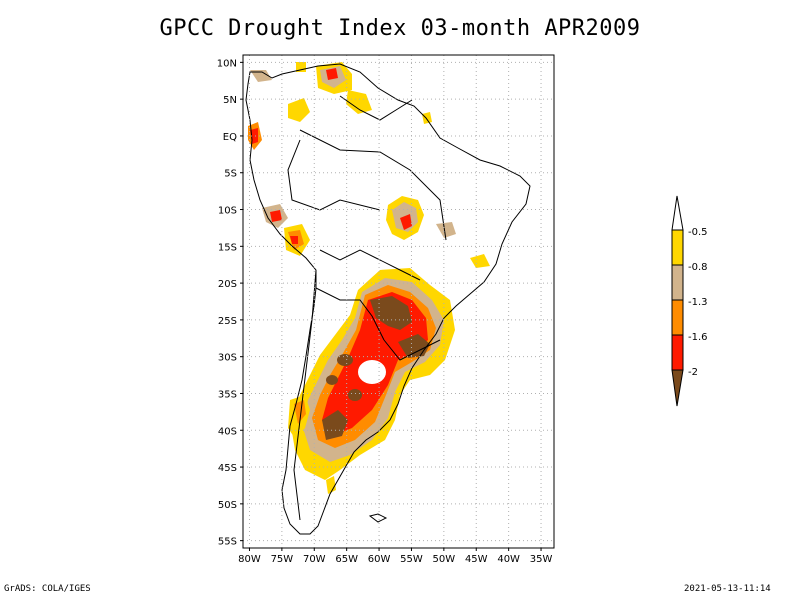 This screenshot has width=800, height=600. I want to click on colorbar-bottom-triangle, so click(677, 388).